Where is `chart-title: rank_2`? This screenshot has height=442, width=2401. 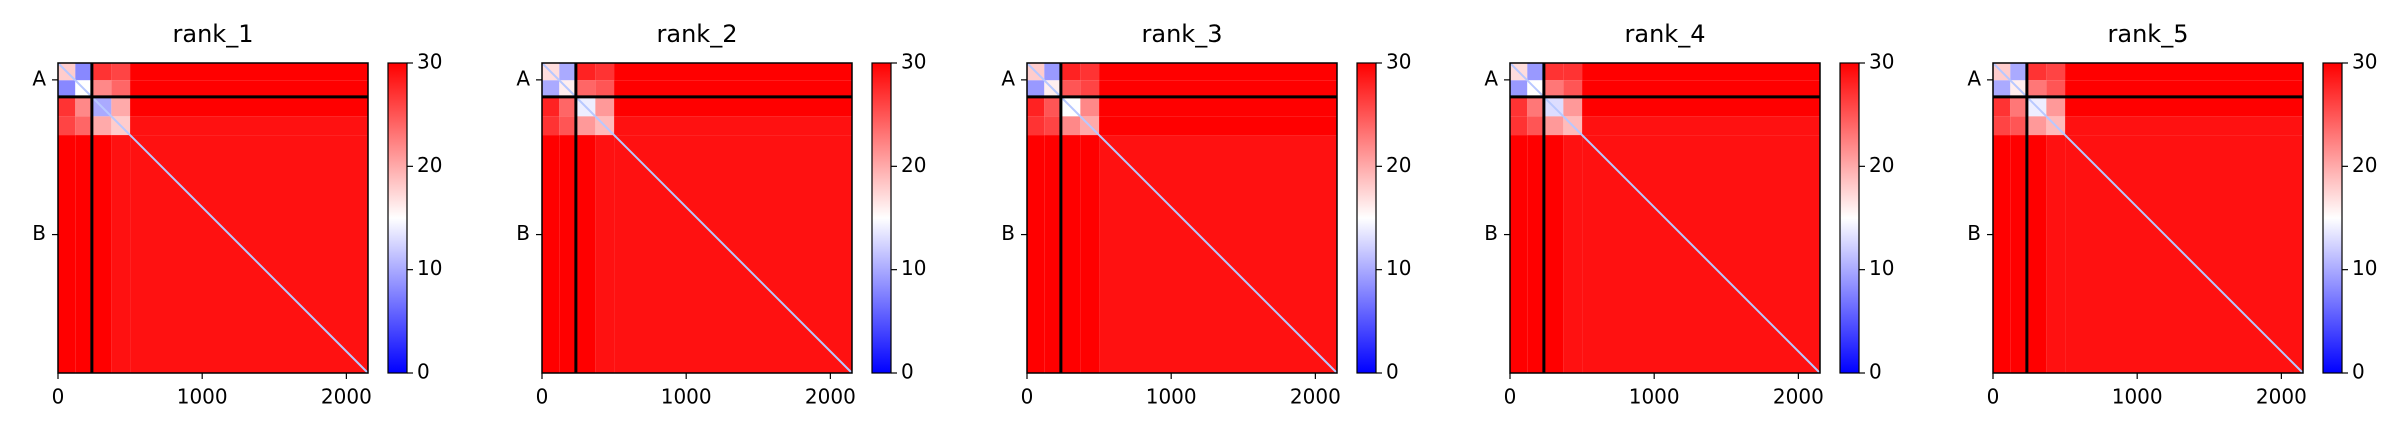
chart-title: rank_2 is located at coordinates (697, 34).